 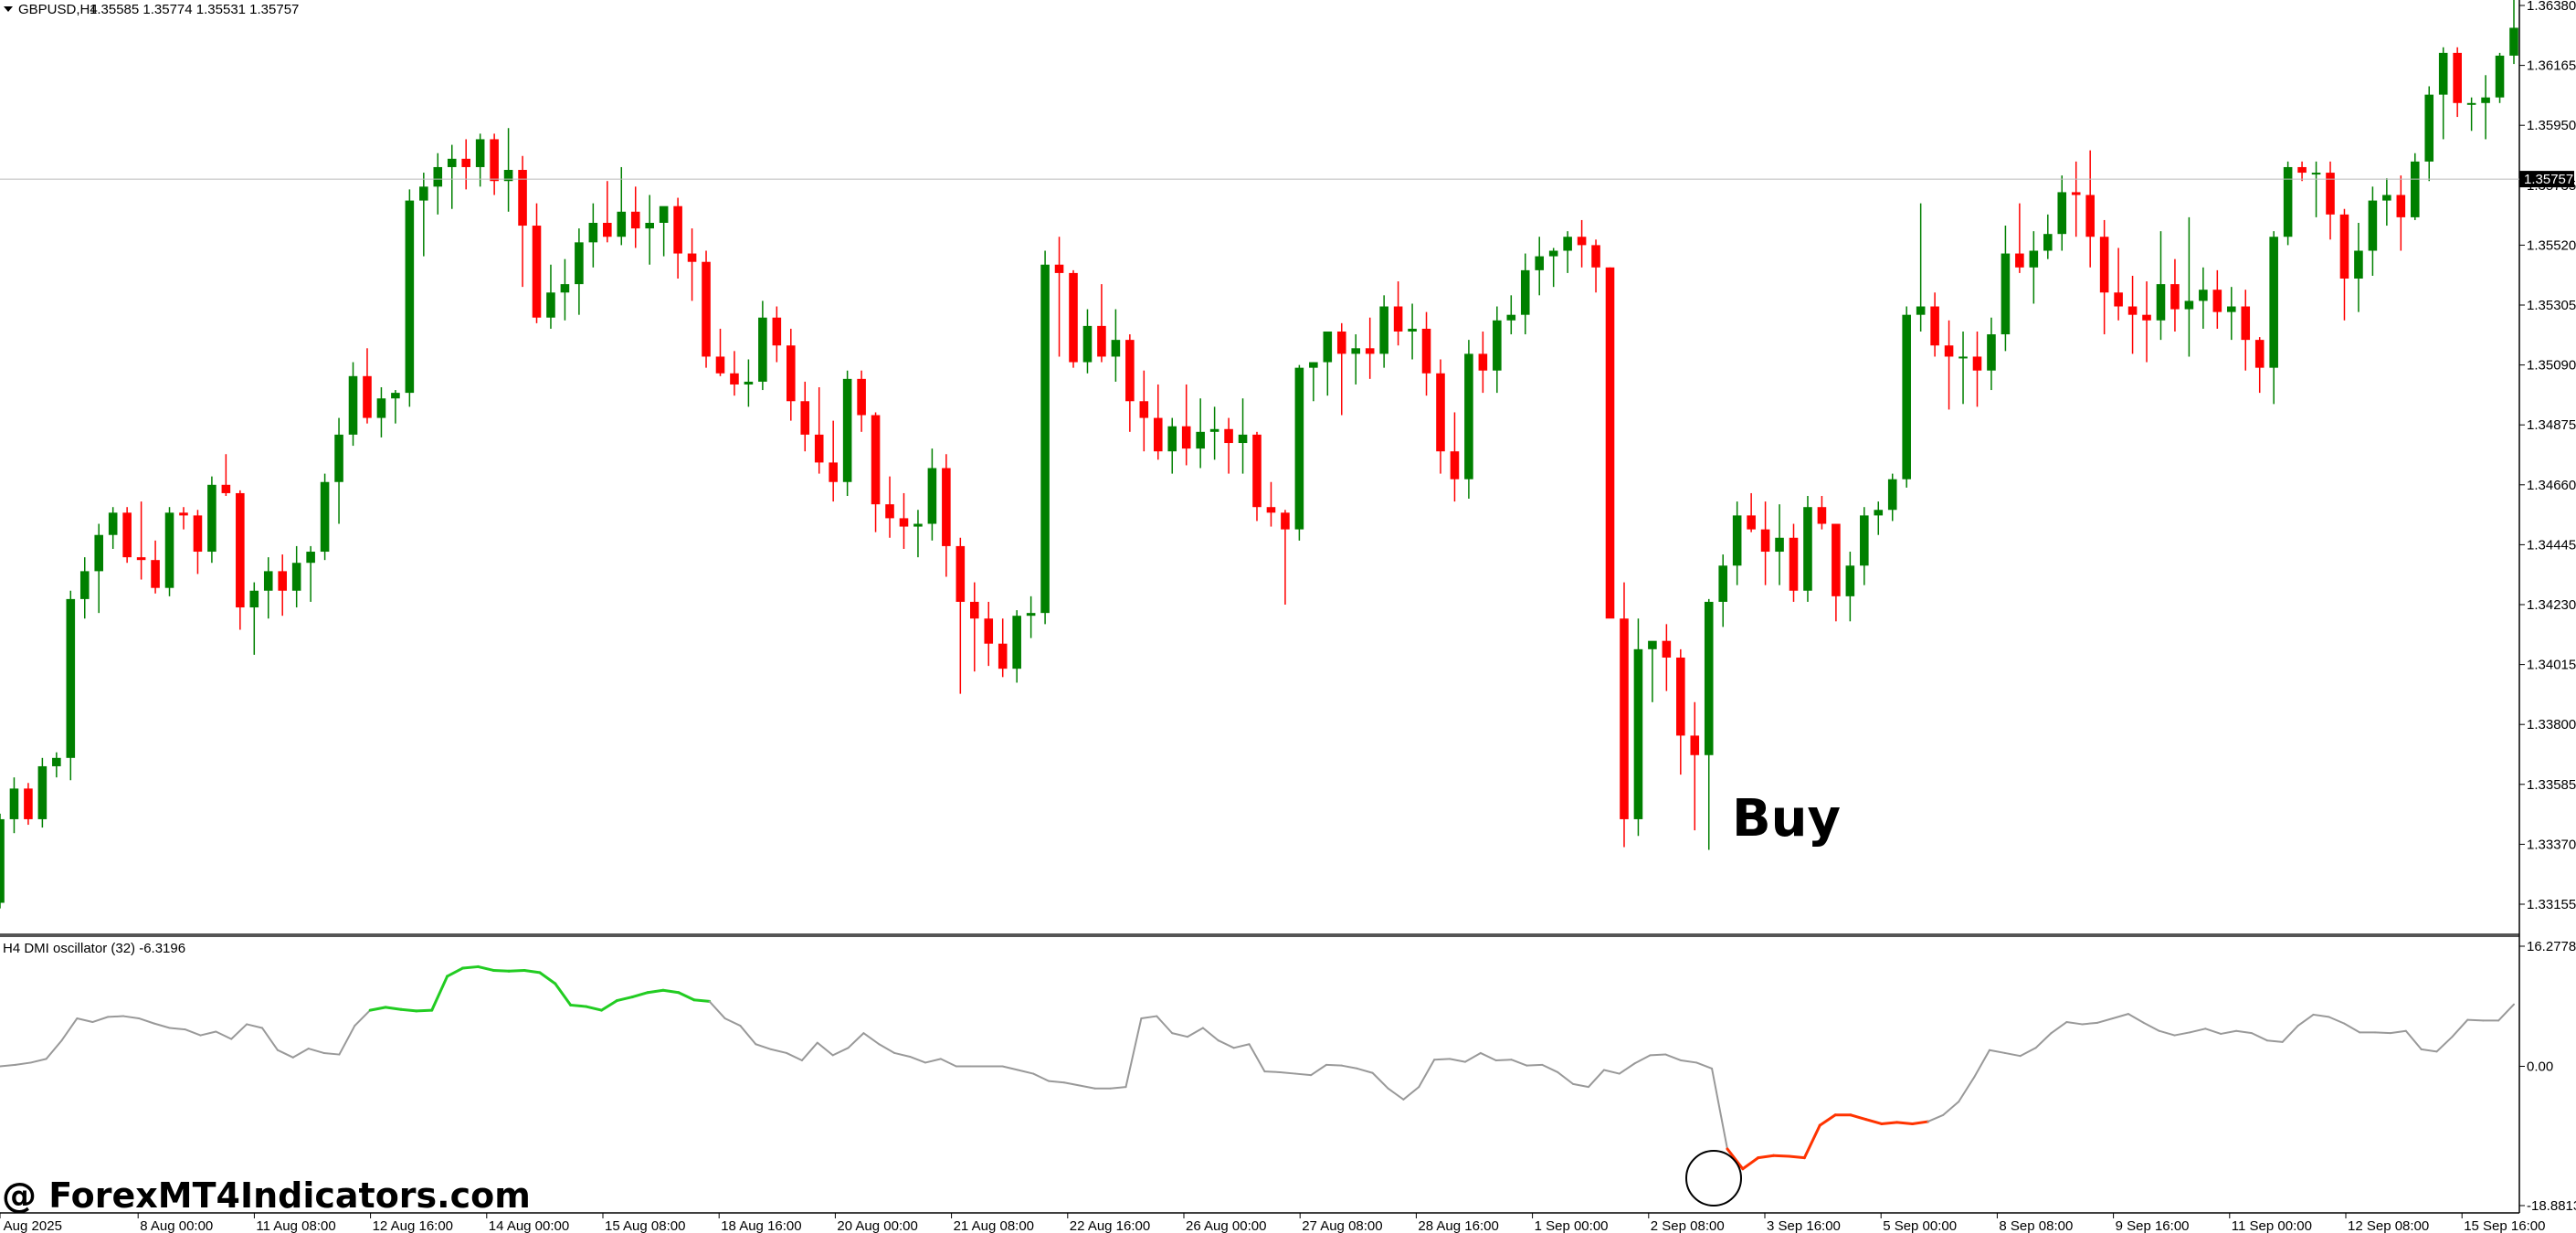 I want to click on time-tick-label: 27 Aug 08:00, so click(x=1342, y=1225).